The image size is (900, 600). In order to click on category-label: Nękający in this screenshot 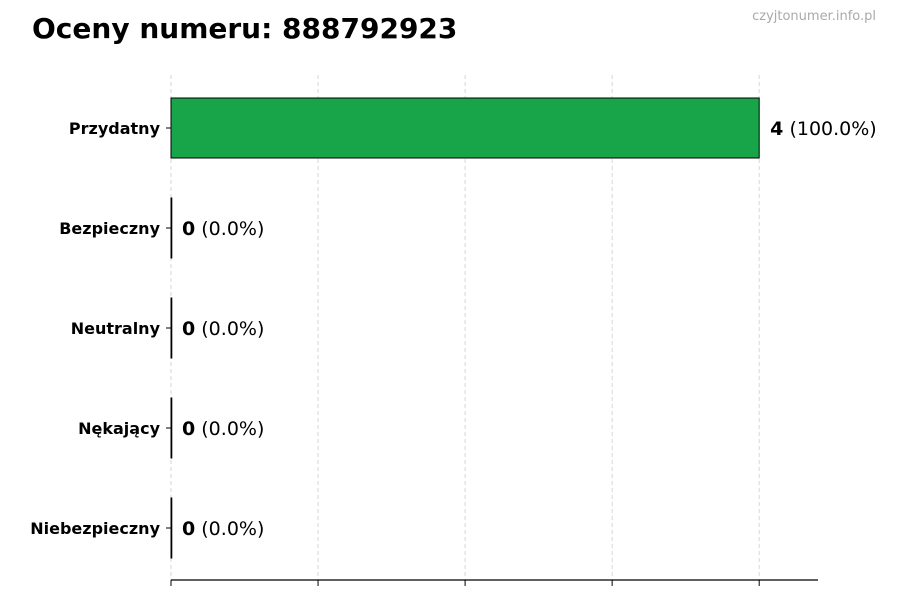, I will do `click(119, 428)`.